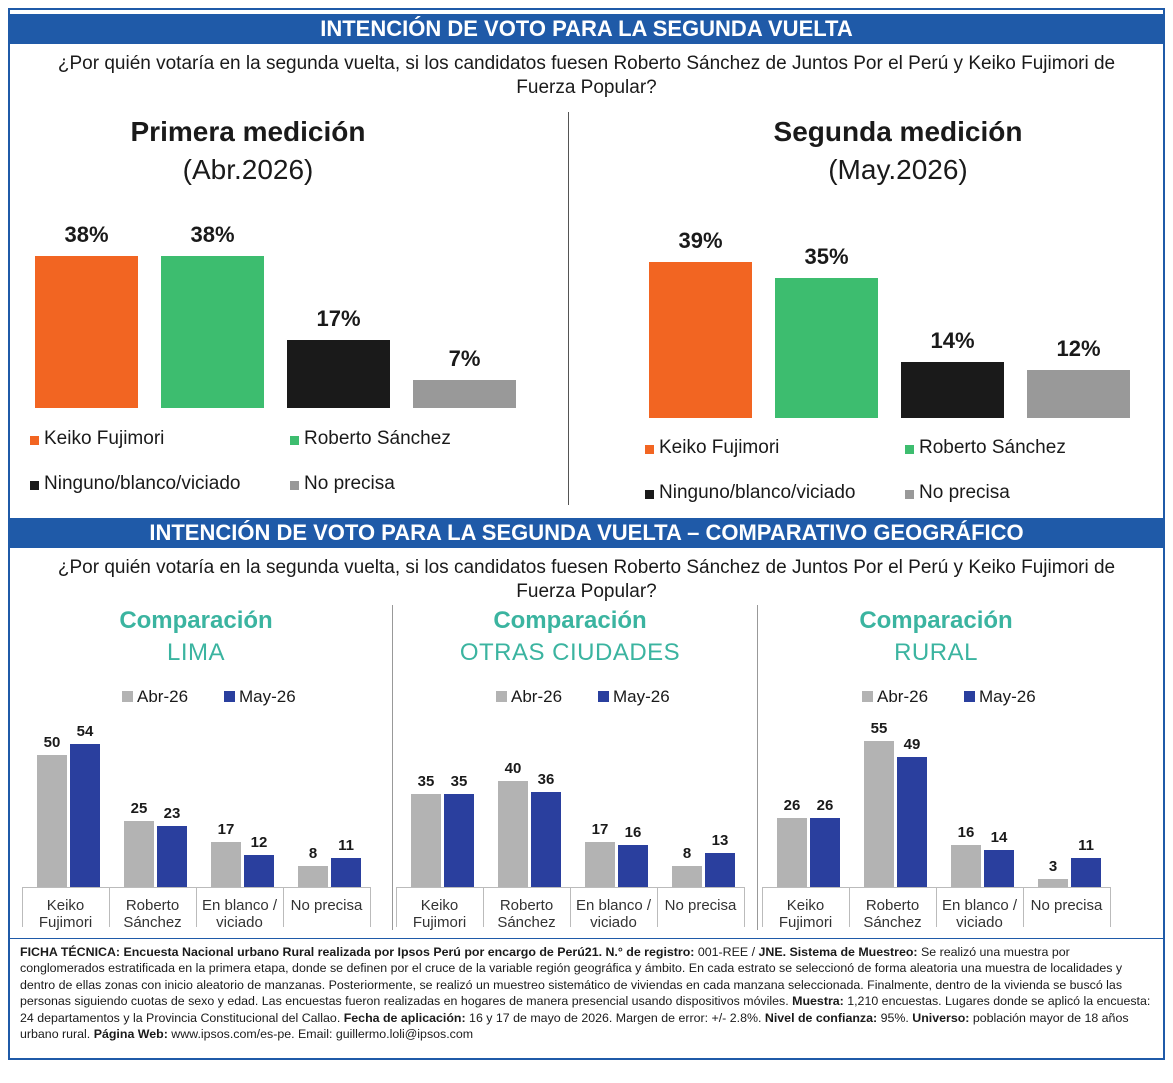  I want to click on footnote-rule, so click(586, 938).